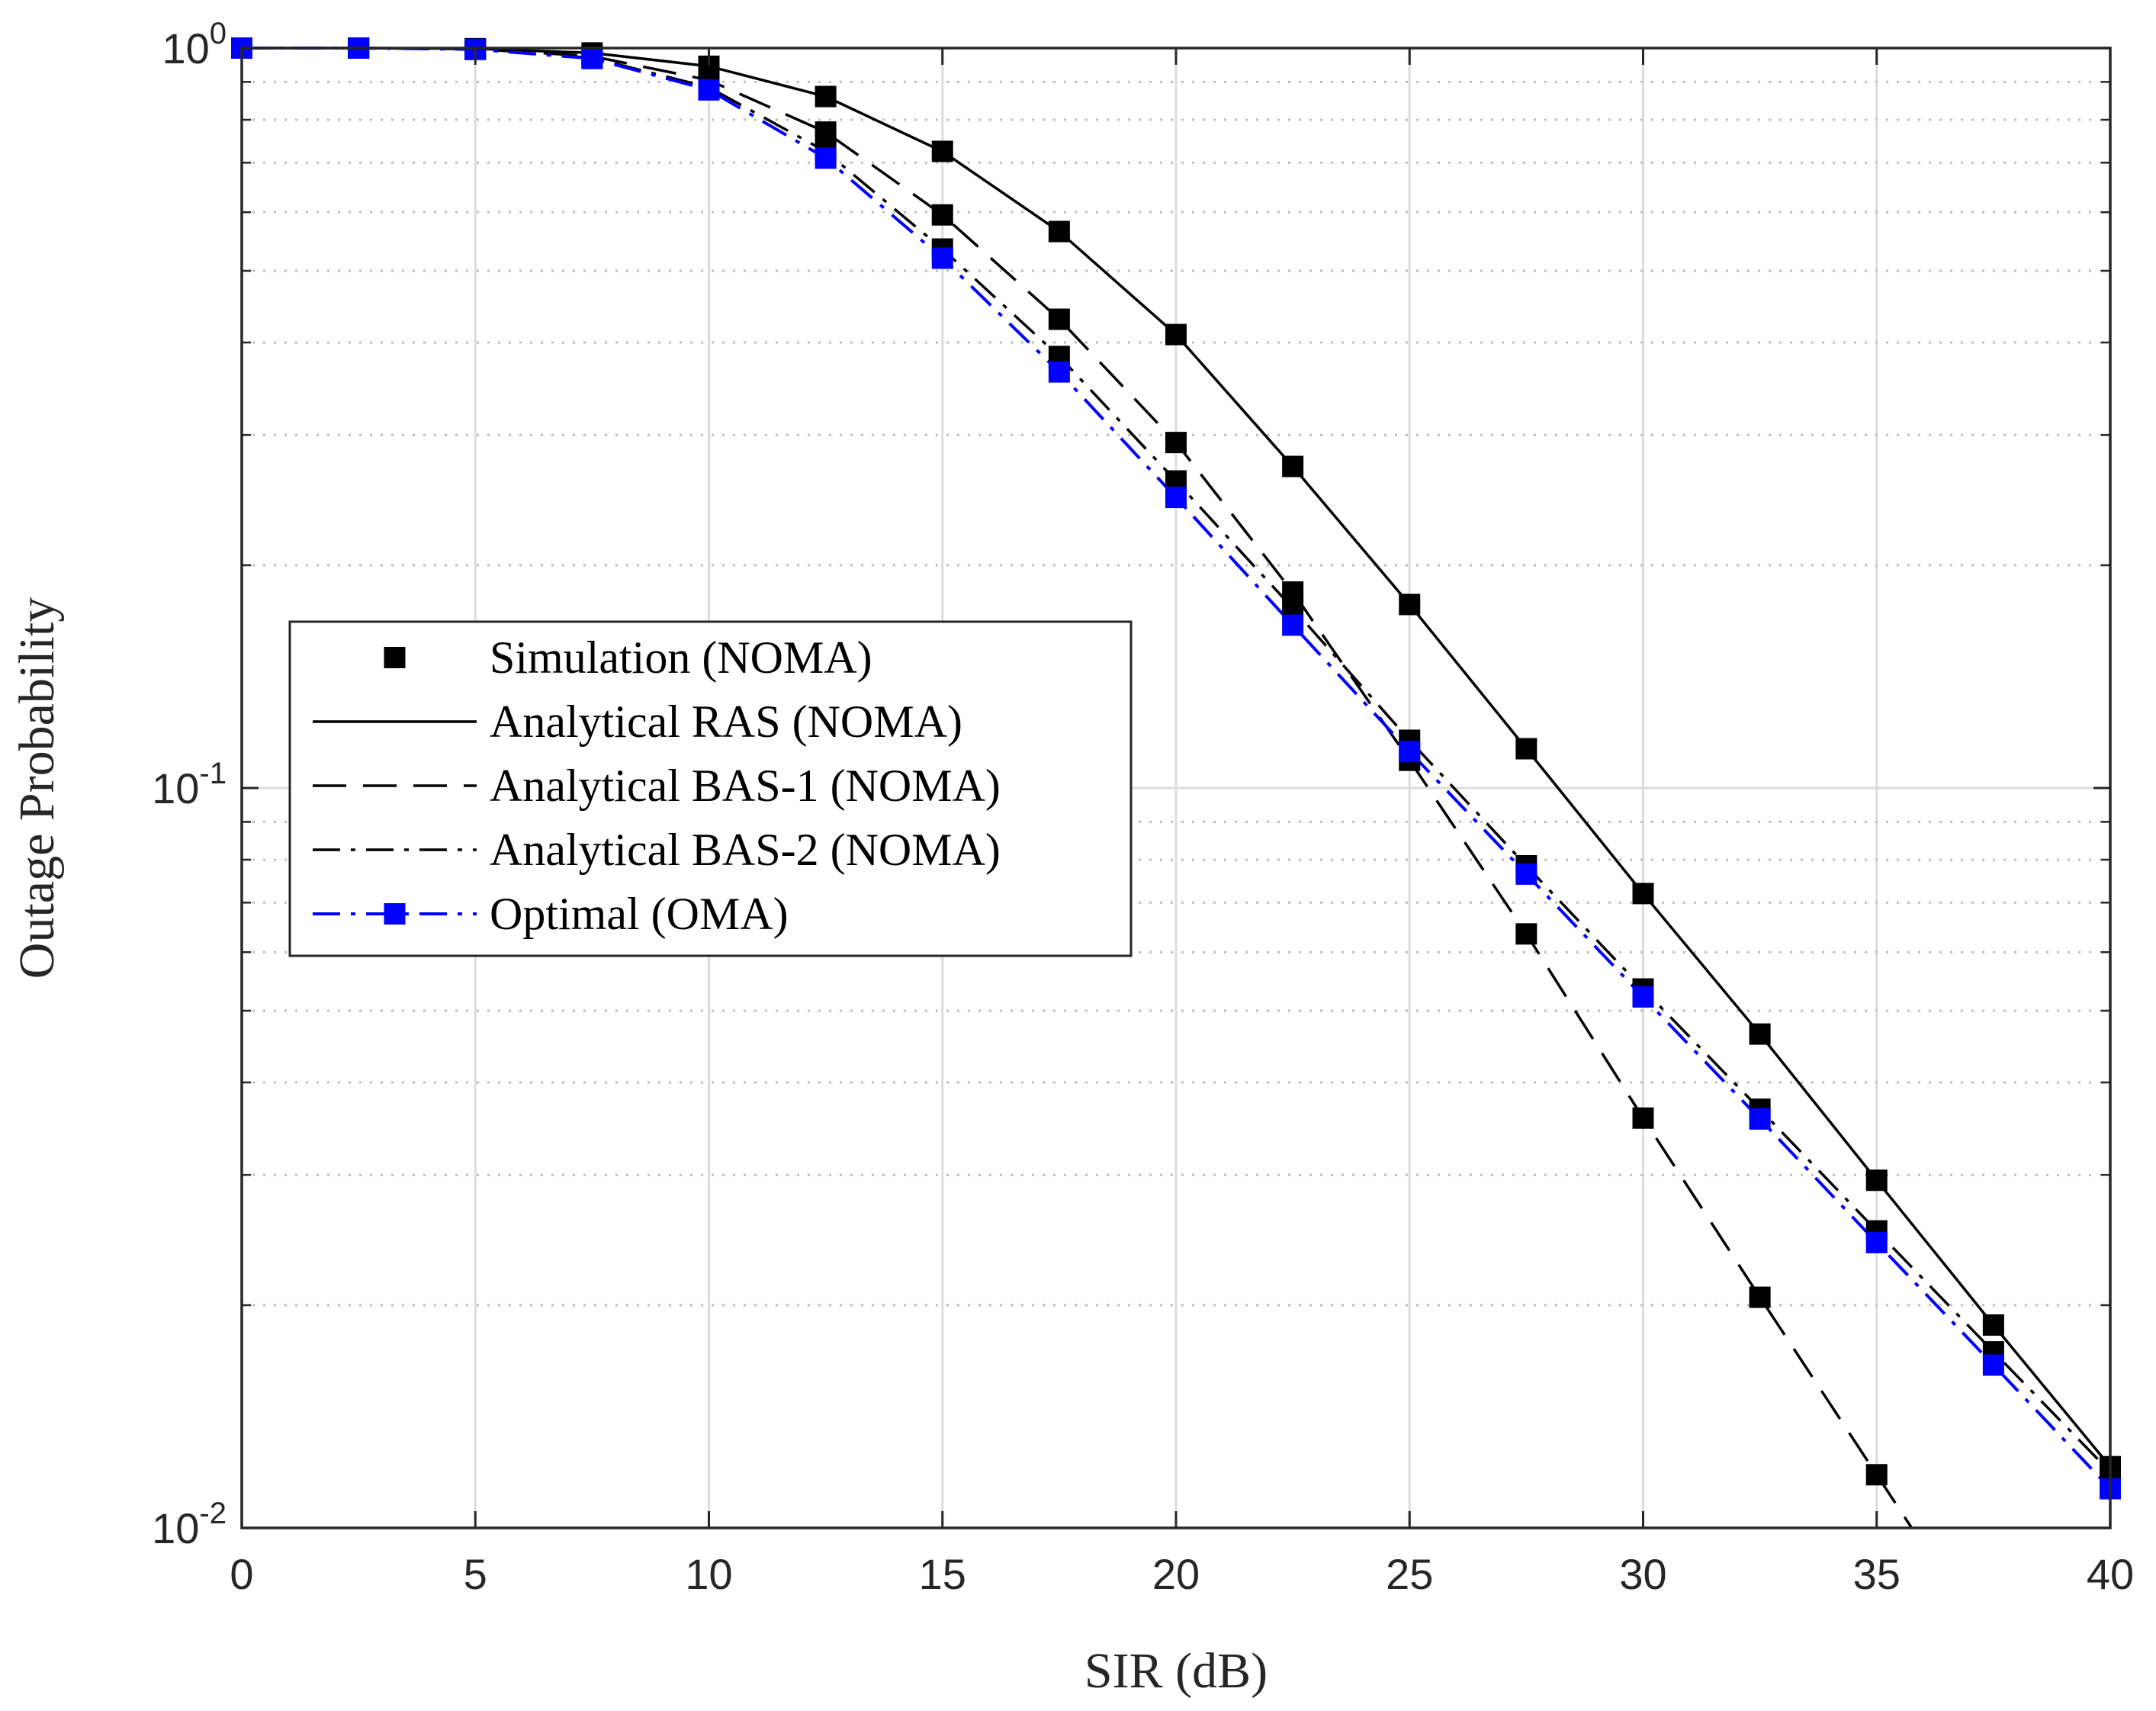  I want to click on x-tick-label: 40, so click(2110, 1574).